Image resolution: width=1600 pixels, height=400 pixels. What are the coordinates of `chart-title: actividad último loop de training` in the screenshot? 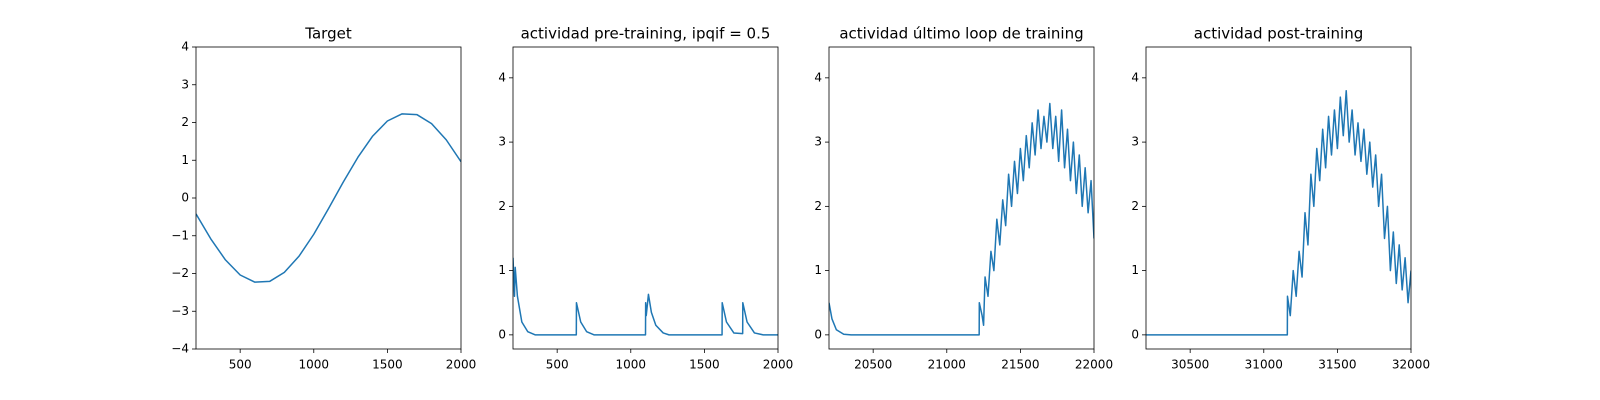 It's located at (961, 34).